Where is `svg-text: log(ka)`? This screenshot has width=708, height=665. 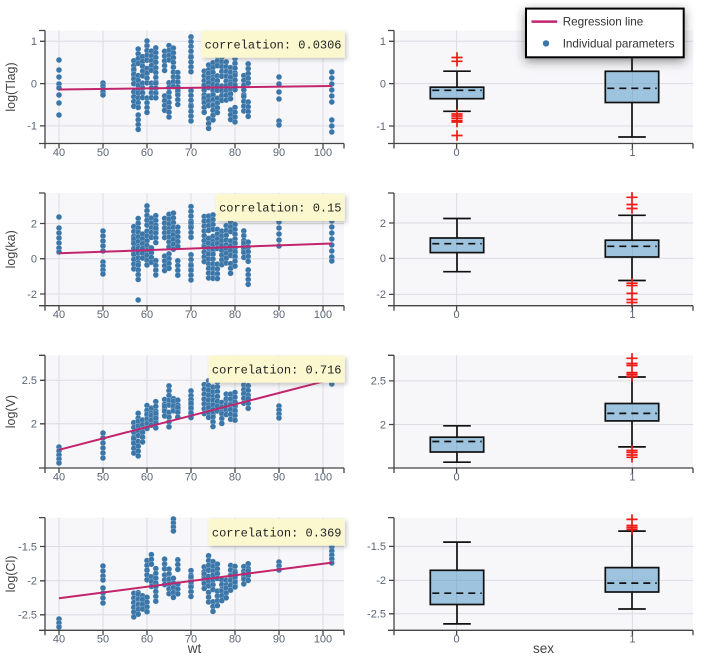 svg-text: log(ka) is located at coordinates (11, 249).